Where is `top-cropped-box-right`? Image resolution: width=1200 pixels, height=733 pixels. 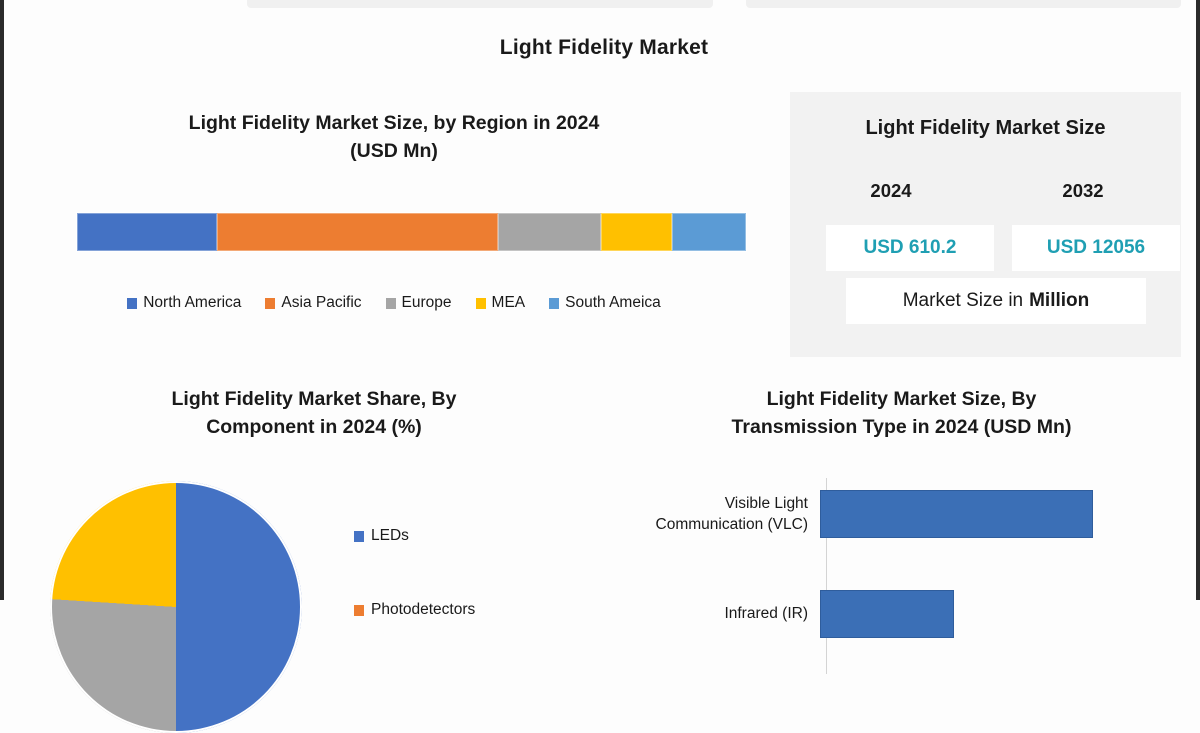 top-cropped-box-right is located at coordinates (963, 4).